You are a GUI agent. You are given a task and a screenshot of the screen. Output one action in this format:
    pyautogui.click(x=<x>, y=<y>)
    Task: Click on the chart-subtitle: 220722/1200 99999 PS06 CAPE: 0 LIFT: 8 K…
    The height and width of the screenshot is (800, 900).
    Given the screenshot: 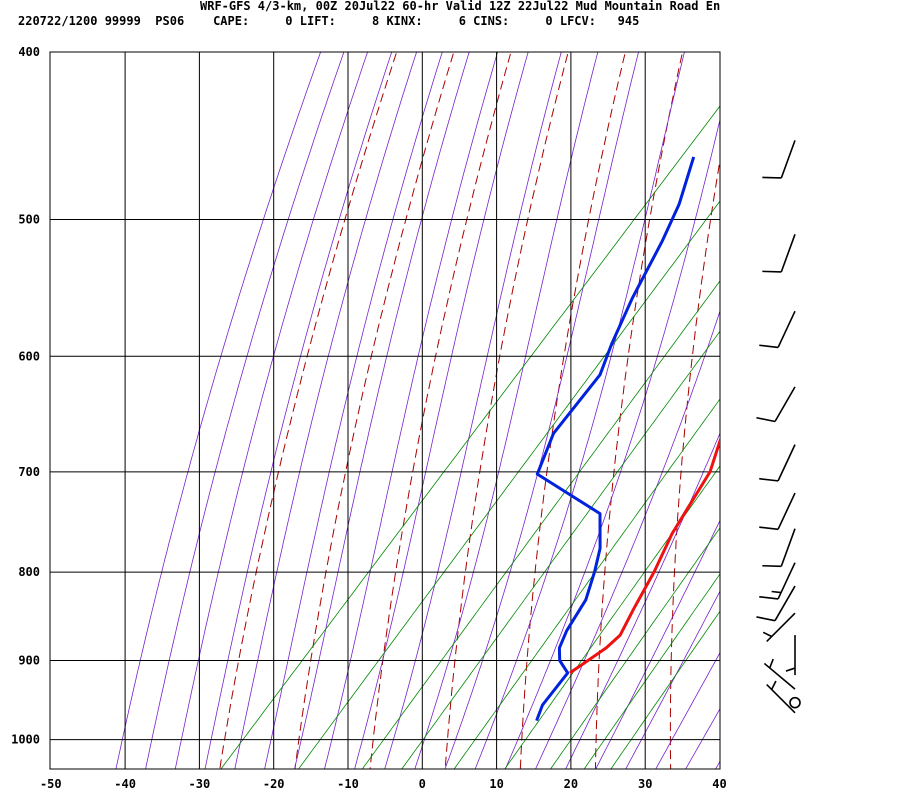 What is the action you would take?
    pyautogui.click(x=329, y=21)
    